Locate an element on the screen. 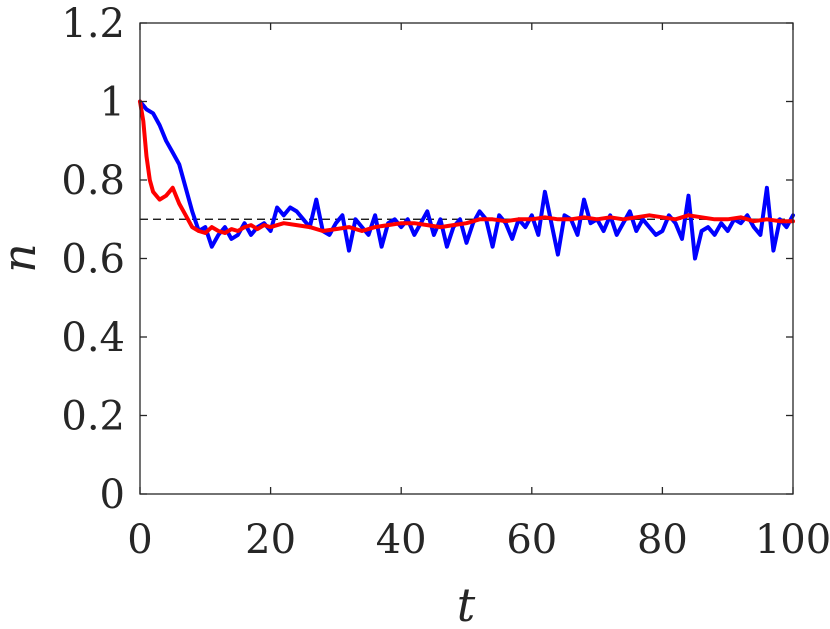  y-tick-label: 1 is located at coordinates (112, 103).